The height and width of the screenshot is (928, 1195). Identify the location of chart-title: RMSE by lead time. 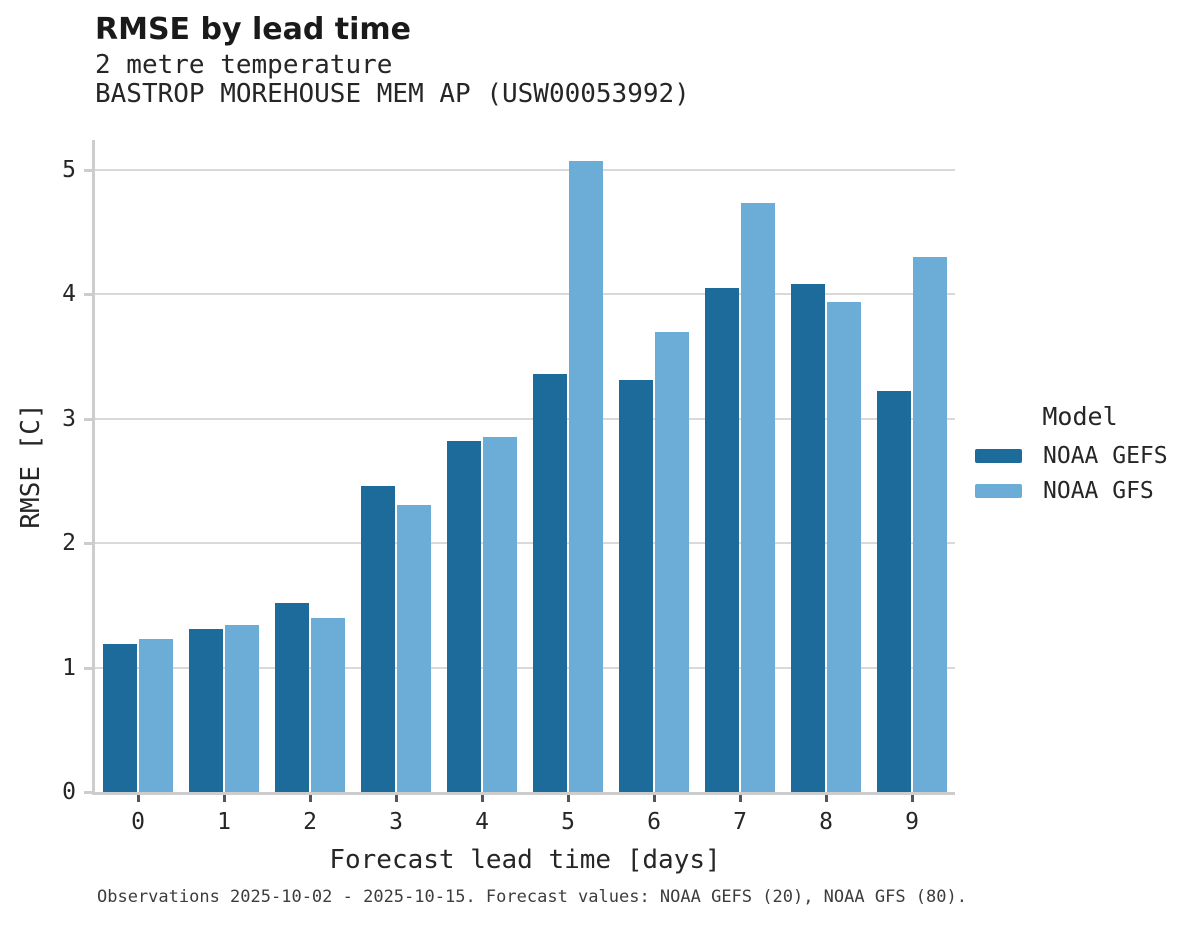
(253, 29).